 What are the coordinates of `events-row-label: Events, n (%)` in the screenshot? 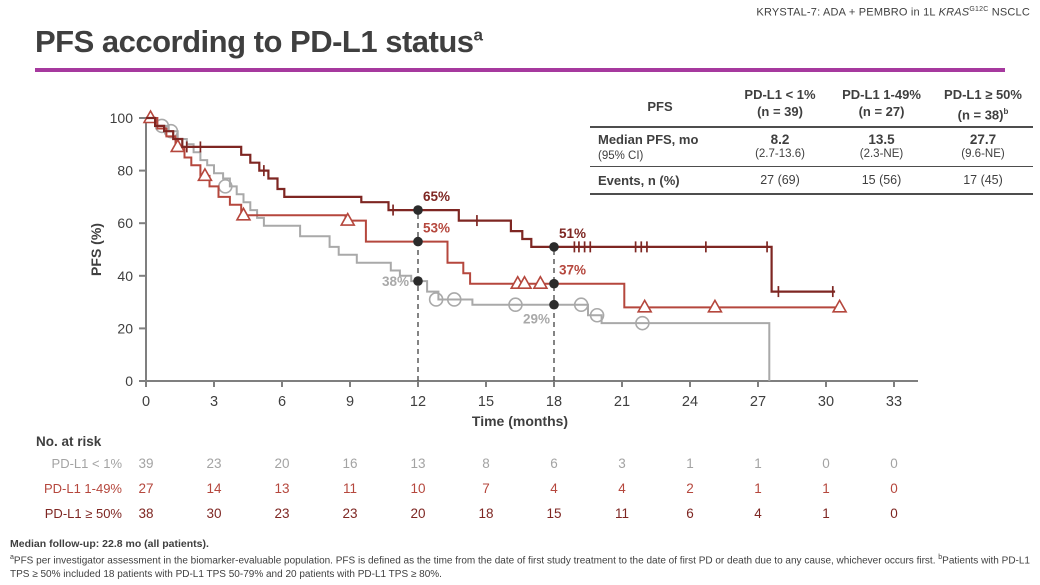 It's located at (660, 181).